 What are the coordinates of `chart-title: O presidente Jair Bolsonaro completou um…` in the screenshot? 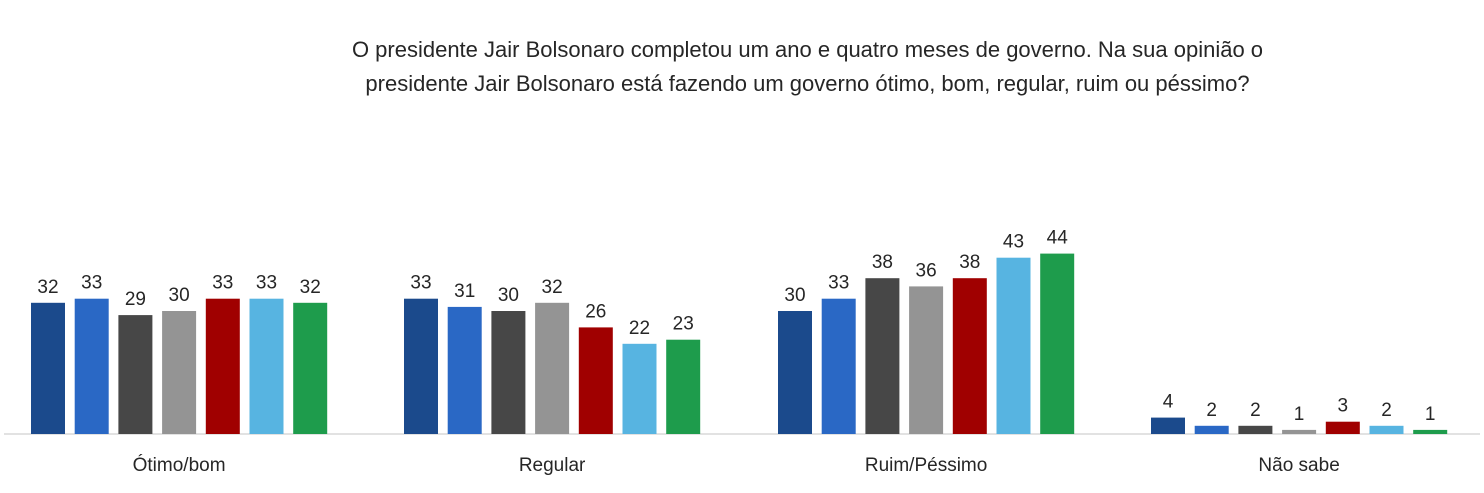 It's located at (807, 67).